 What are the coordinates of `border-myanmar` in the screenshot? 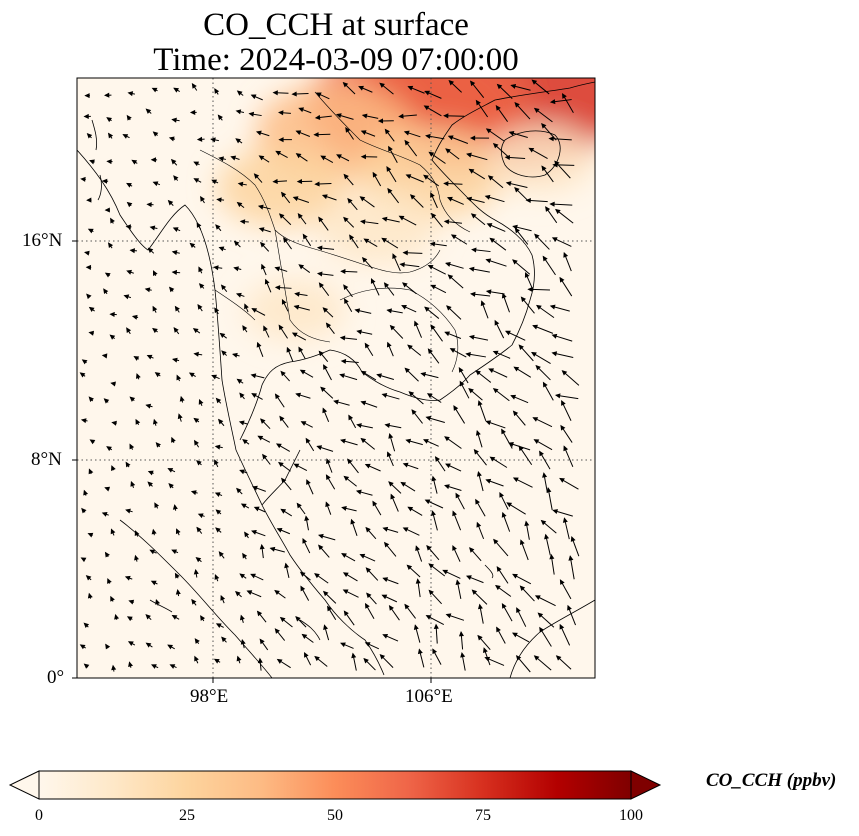 It's located at (235, 305).